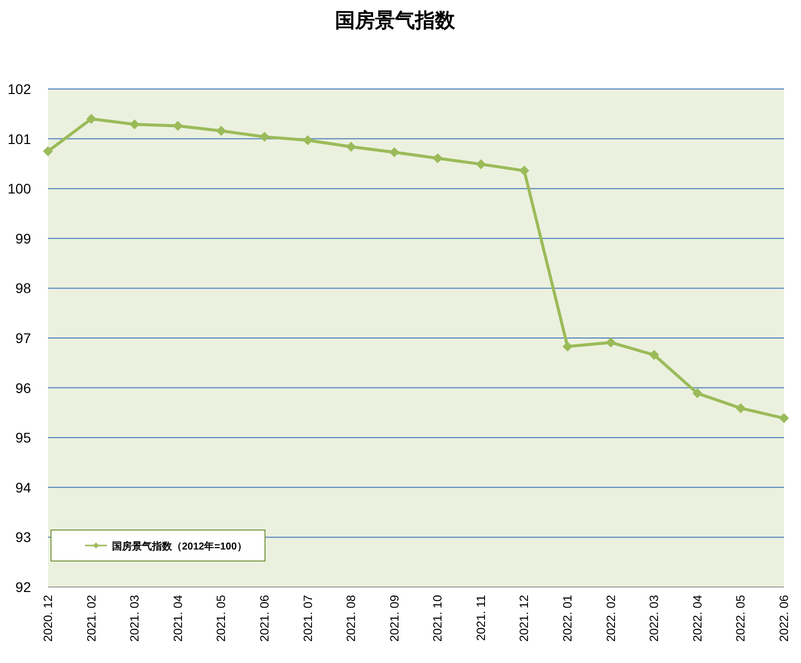 The image size is (801, 663). What do you see at coordinates (177, 618) in the screenshot?
I see `x-tick-label: 2021. 04` at bounding box center [177, 618].